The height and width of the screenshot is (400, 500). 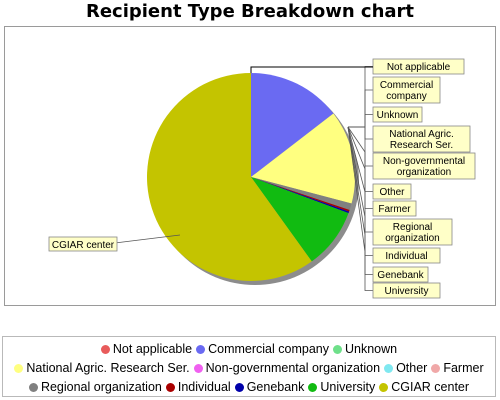 I want to click on svg-text: National Agric., so click(x=421, y=134).